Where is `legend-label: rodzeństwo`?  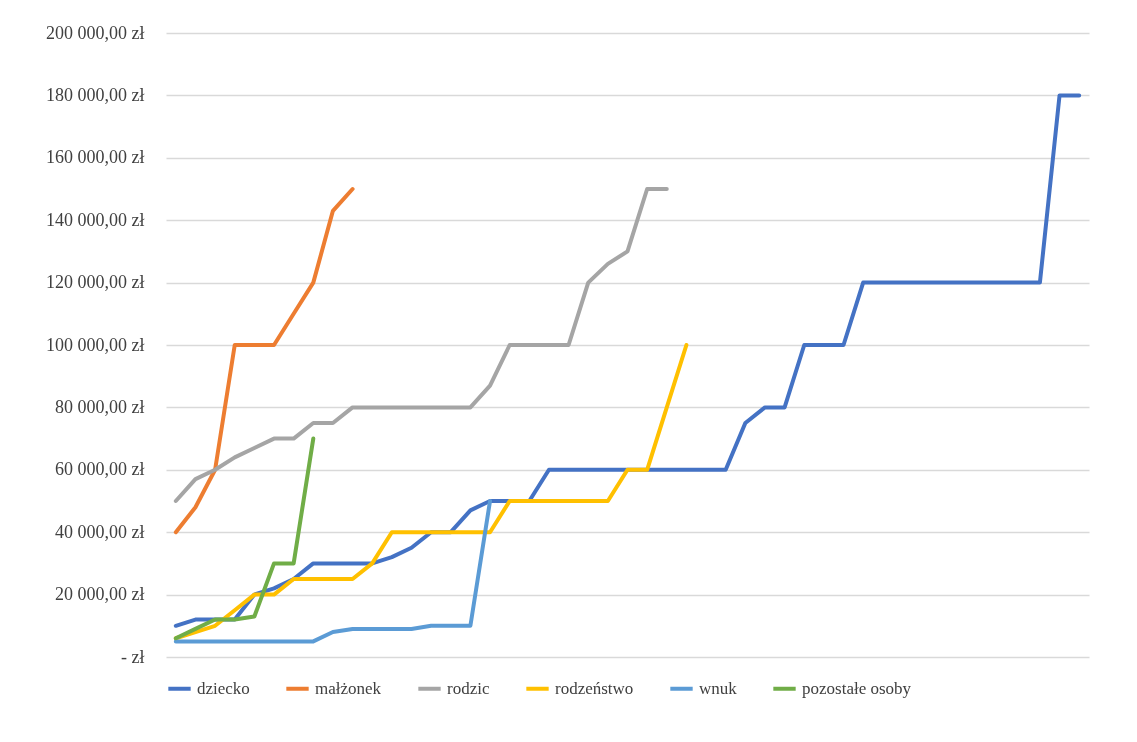
legend-label: rodzeństwo is located at coordinates (594, 688).